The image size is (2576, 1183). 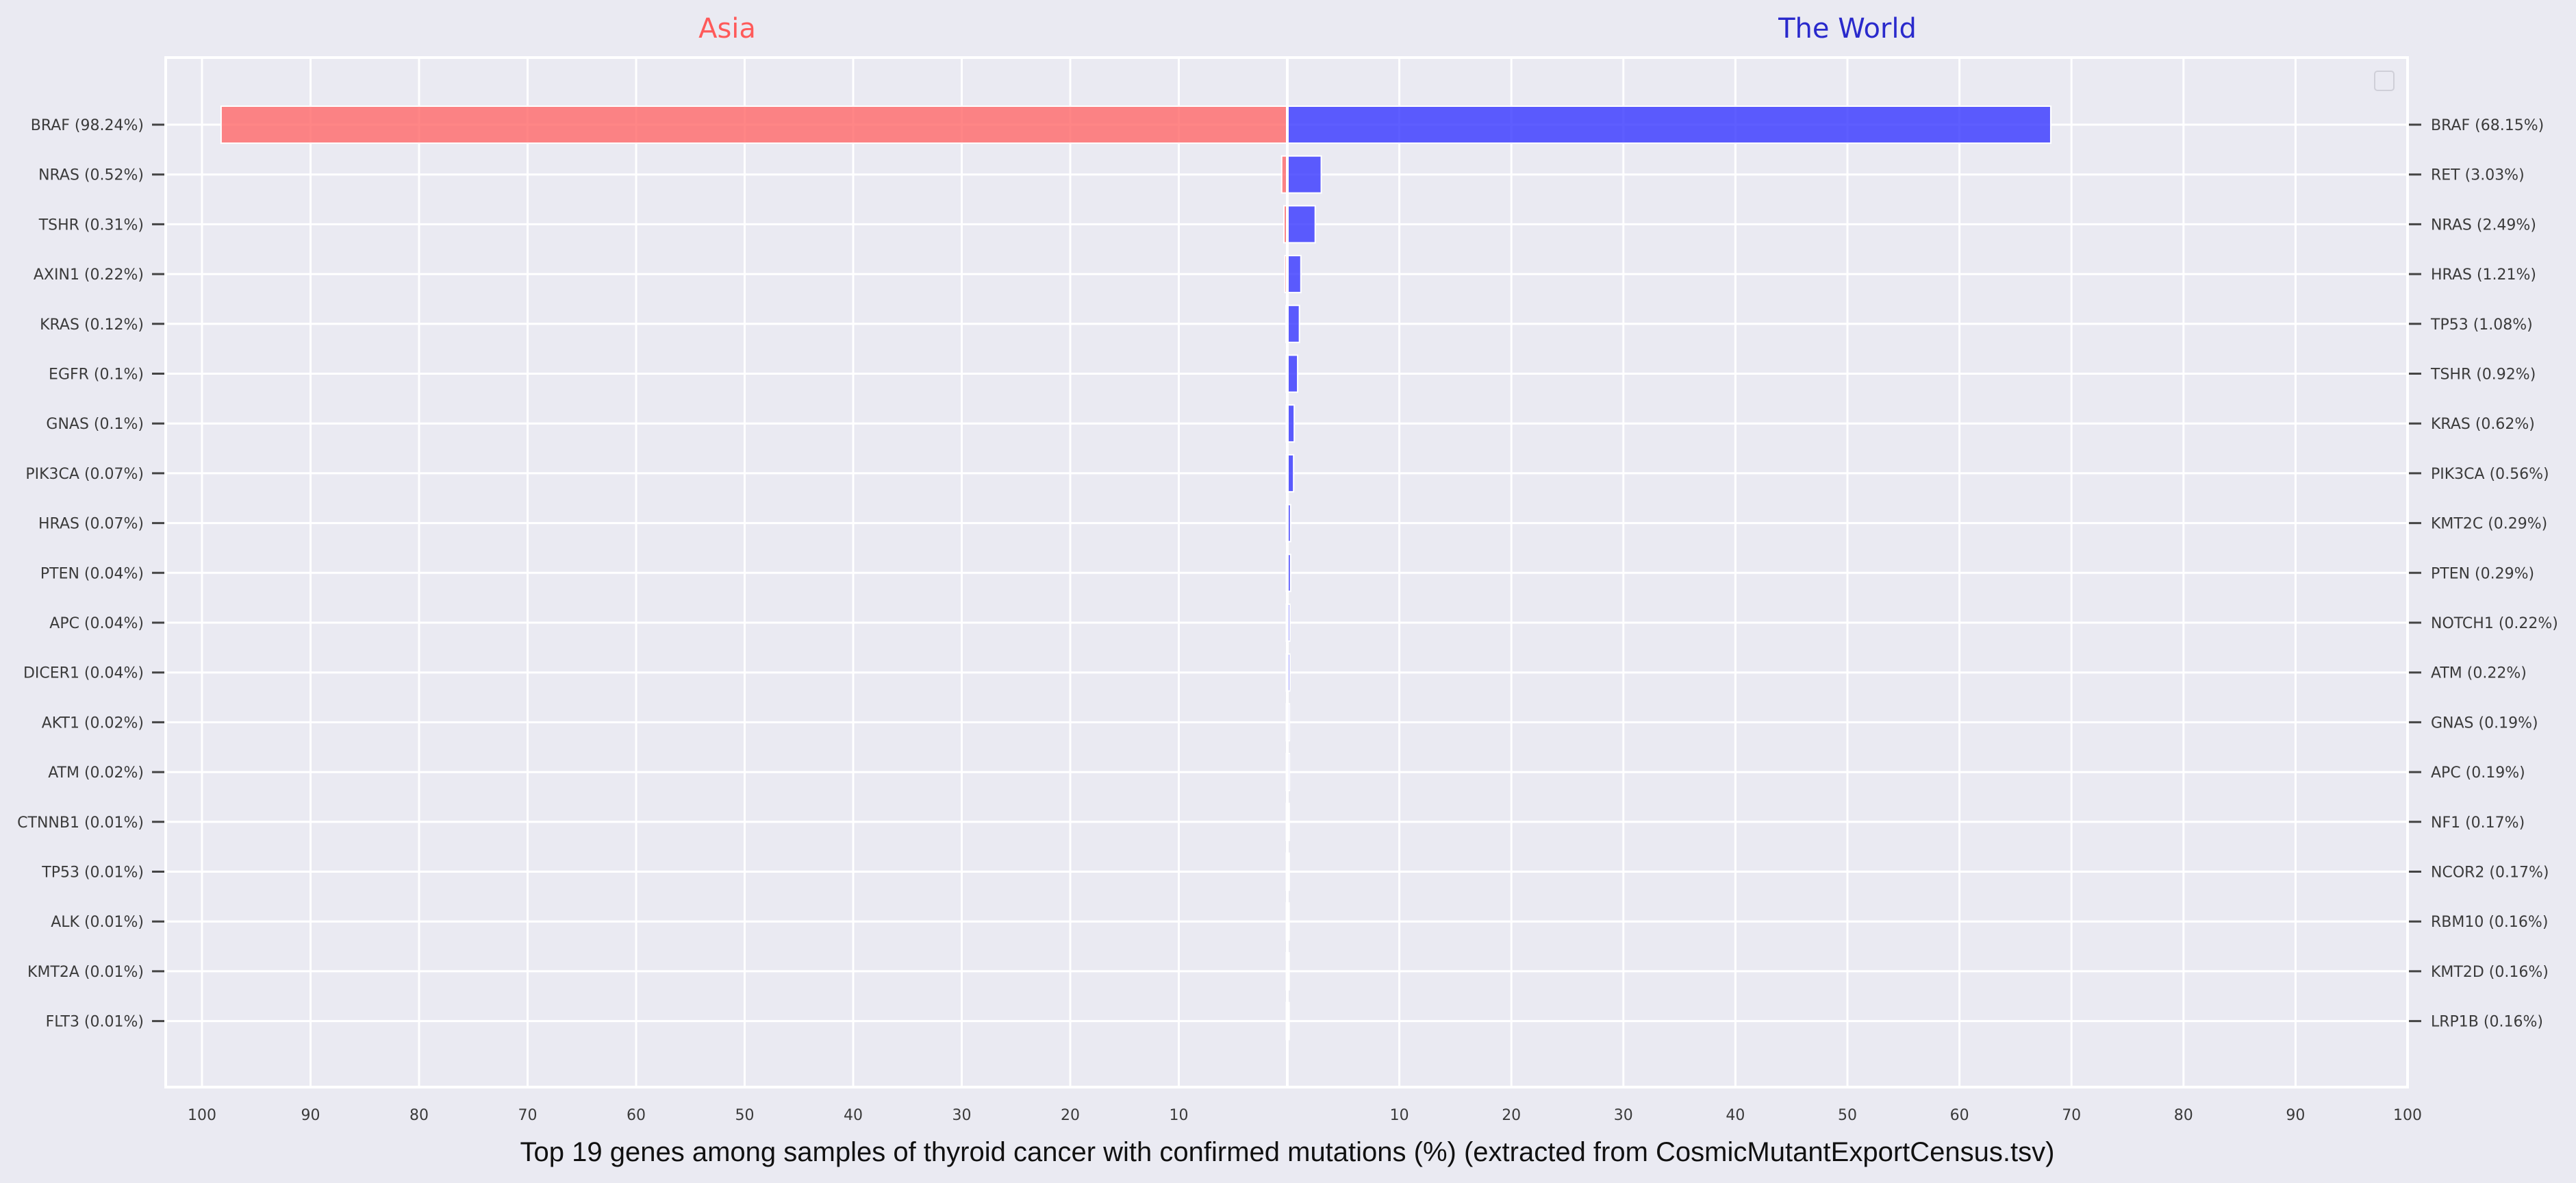 What do you see at coordinates (2478, 773) in the screenshot?
I see `category-label-world: APC (0.19%)` at bounding box center [2478, 773].